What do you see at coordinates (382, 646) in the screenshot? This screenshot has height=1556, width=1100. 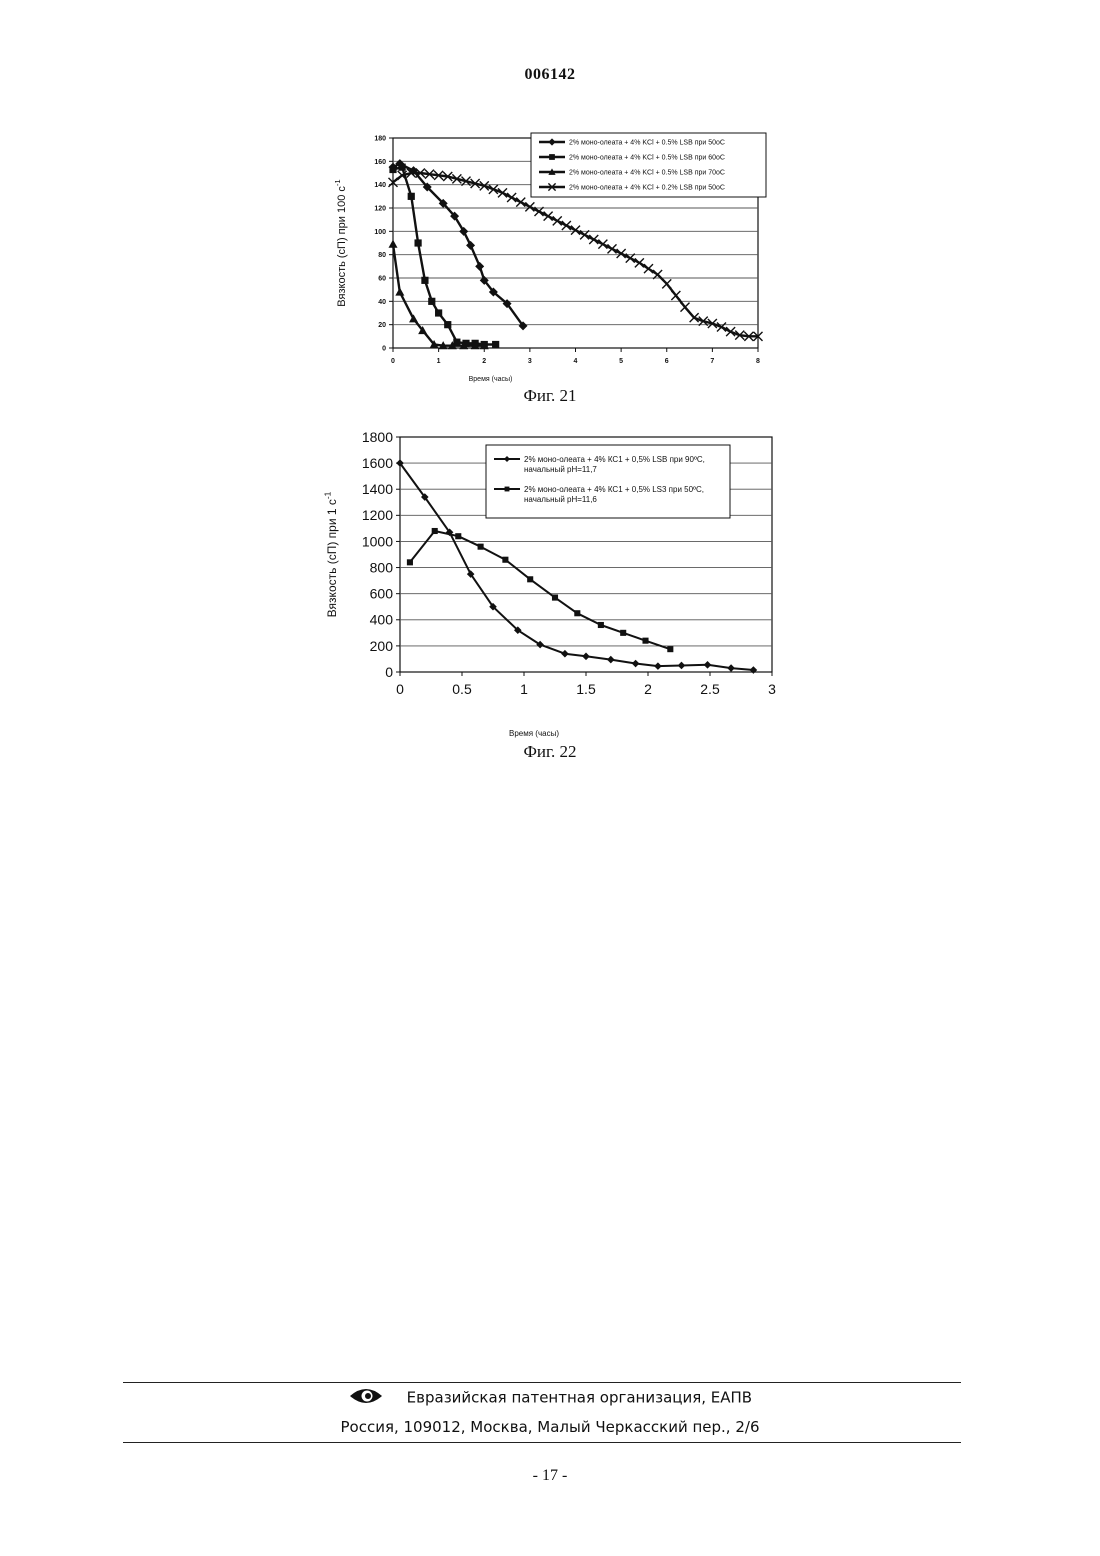 I see `y-tick-label: 200` at bounding box center [382, 646].